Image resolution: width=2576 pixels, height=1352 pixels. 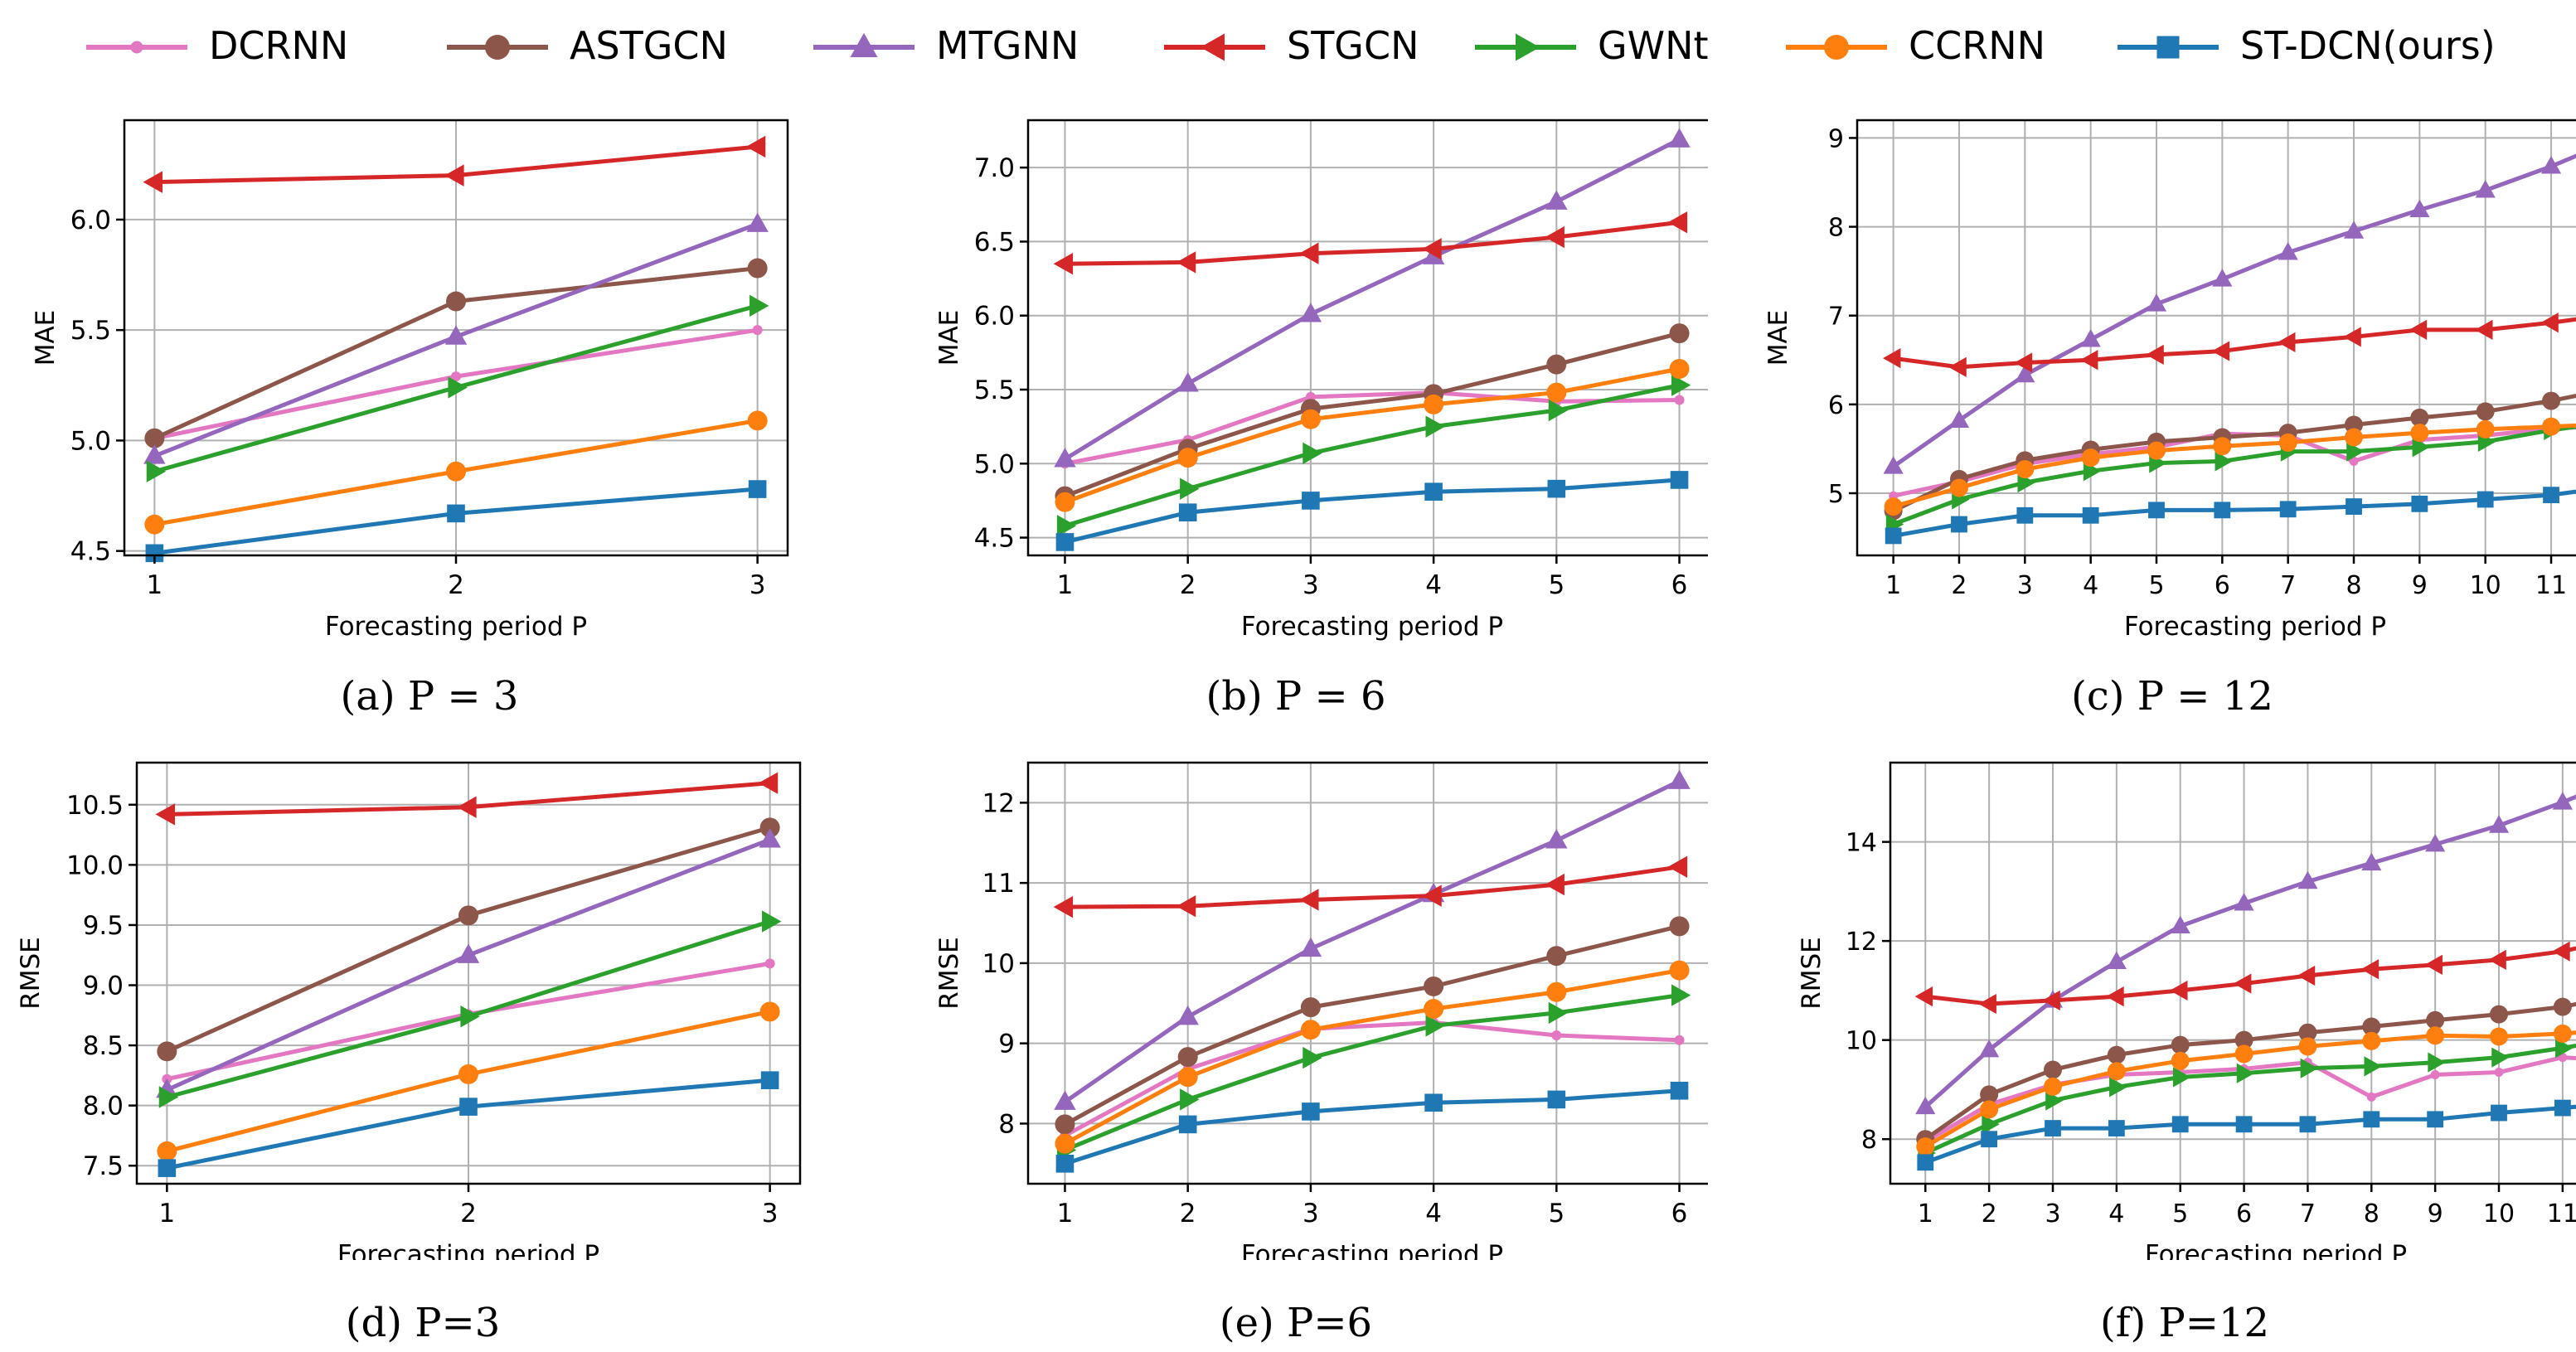 I want to click on caption-c: (c) P = 12, so click(x=2172, y=696).